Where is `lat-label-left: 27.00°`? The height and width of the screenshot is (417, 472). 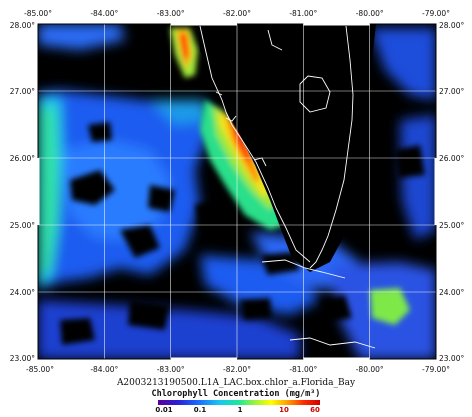
lat-label-left: 27.00° is located at coordinates (22, 91).